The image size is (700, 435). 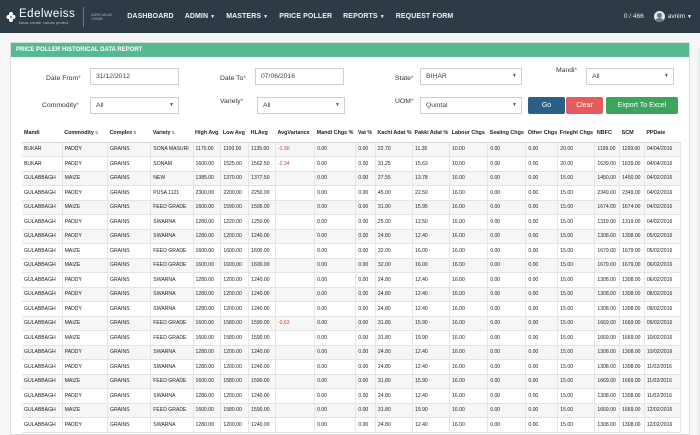 I want to click on column-header: Labour Chgs, so click(x=468, y=134).